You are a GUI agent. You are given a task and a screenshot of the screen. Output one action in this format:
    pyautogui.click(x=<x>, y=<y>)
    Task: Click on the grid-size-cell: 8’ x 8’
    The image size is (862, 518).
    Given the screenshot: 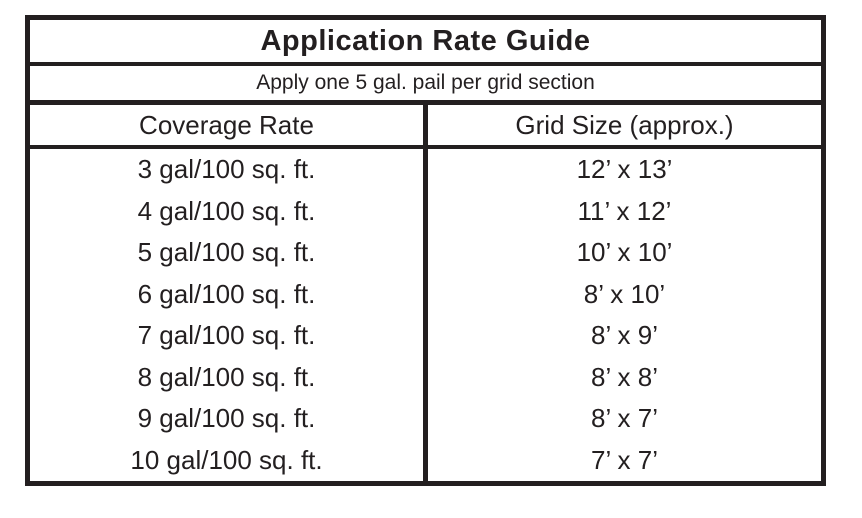 What is the action you would take?
    pyautogui.click(x=624, y=376)
    